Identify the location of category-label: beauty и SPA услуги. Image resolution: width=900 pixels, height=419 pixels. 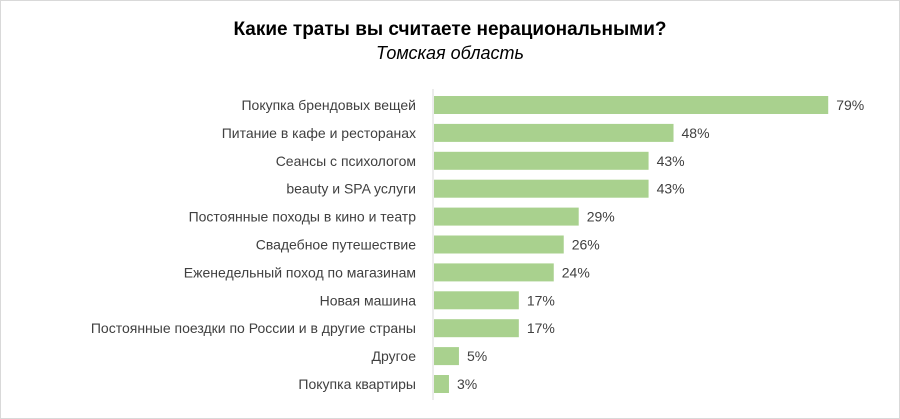
(351, 189).